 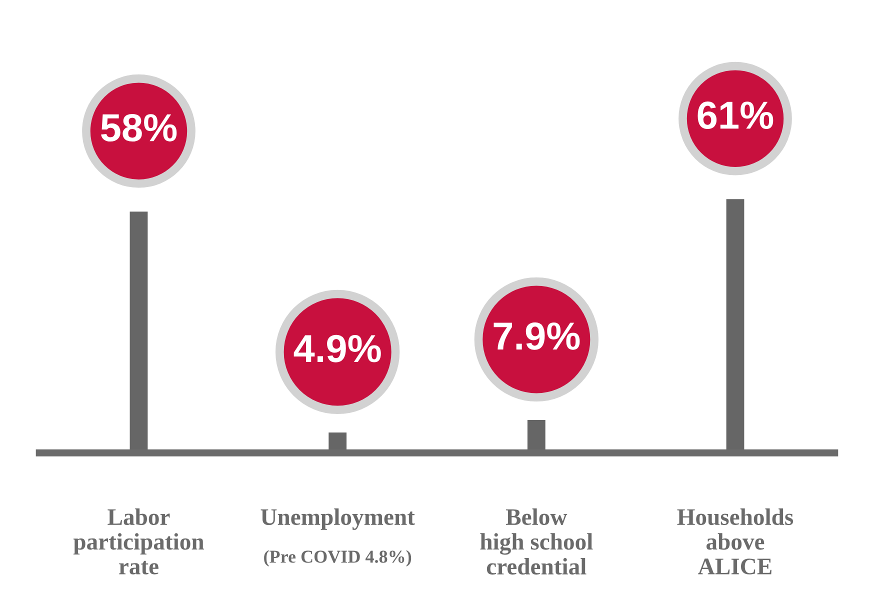 What do you see at coordinates (536, 541) in the screenshot?
I see `x-tick-label: Below high school credential` at bounding box center [536, 541].